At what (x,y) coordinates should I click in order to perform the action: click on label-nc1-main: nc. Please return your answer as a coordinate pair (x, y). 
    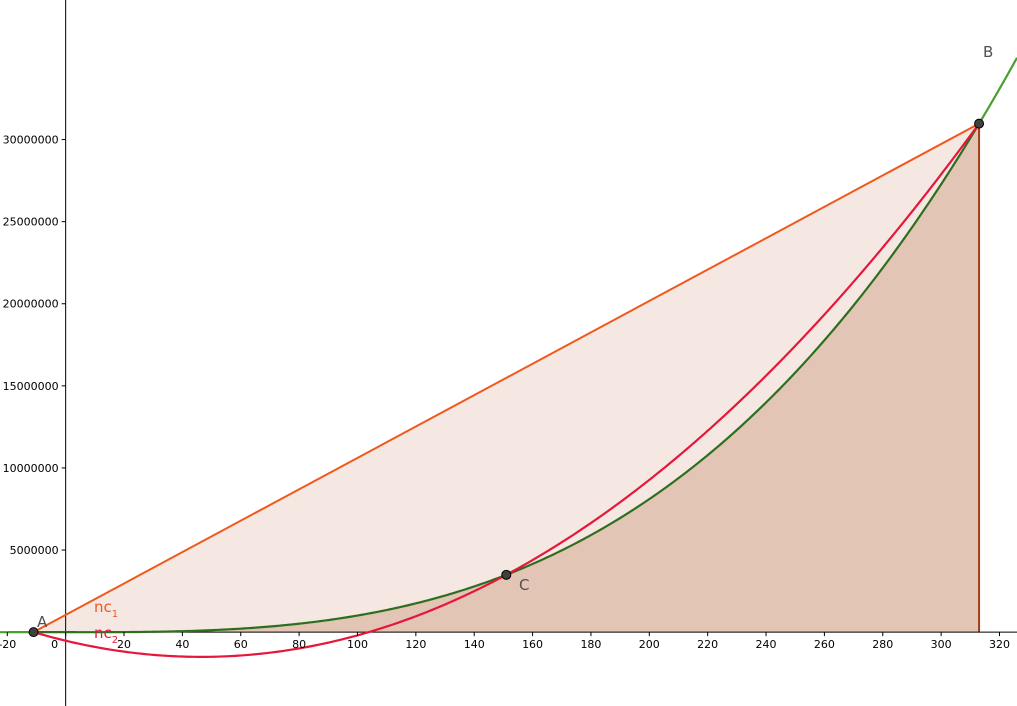
    Looking at the image, I should click on (103, 607).